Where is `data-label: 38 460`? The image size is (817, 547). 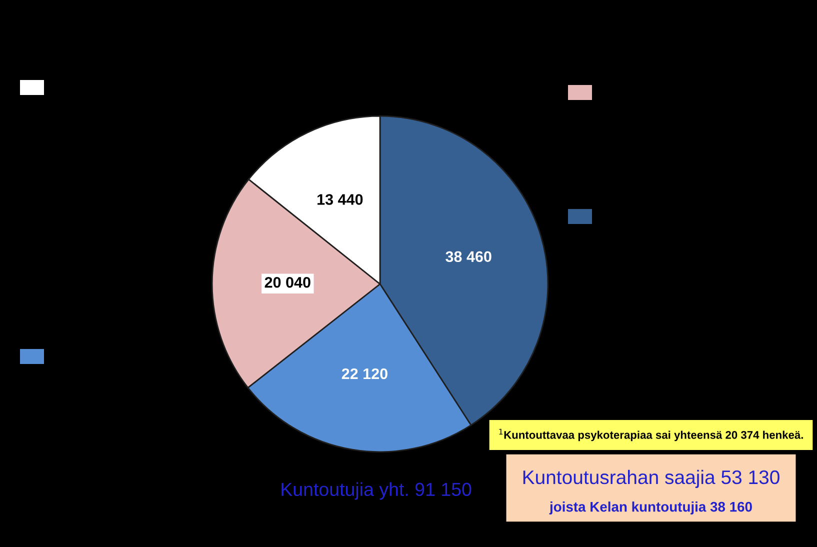 data-label: 38 460 is located at coordinates (469, 256).